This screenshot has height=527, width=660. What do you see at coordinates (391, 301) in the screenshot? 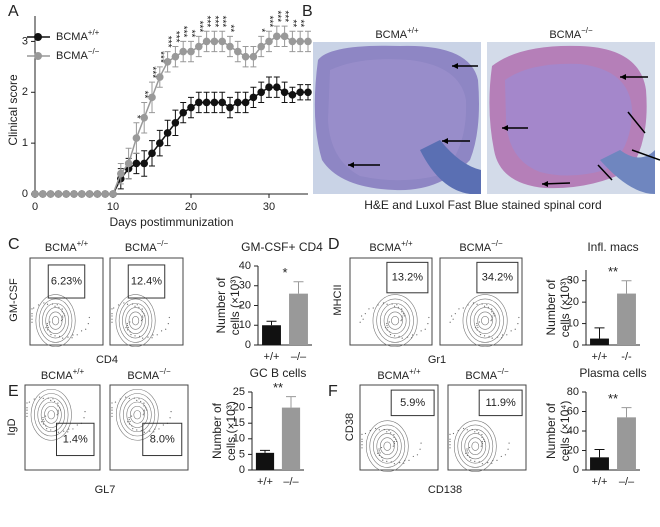
I see `flow-plot` at bounding box center [391, 301].